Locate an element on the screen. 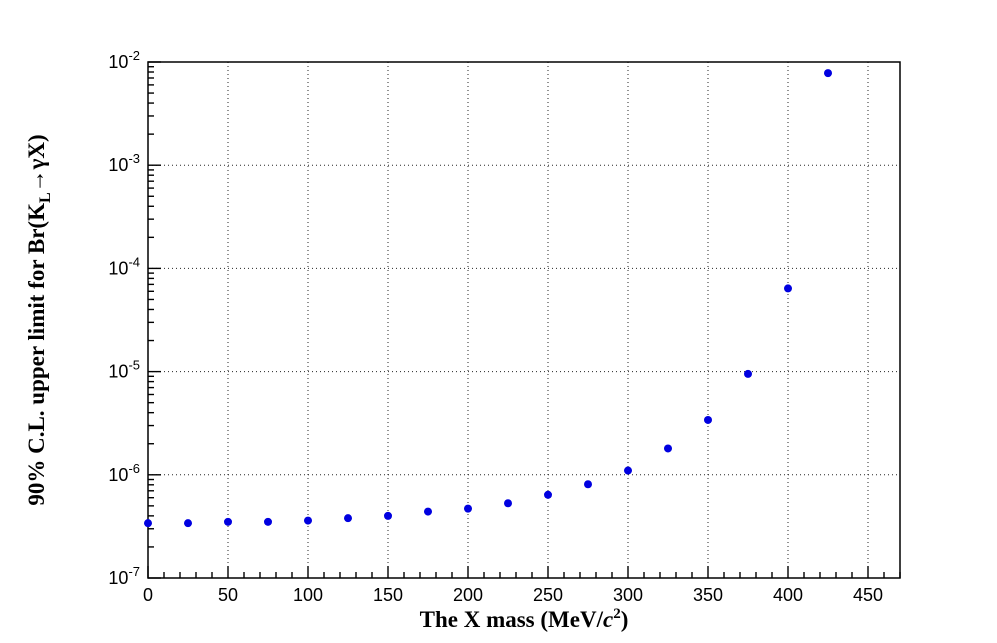  y-tick-label: 10⁻² is located at coordinates (124, 60).